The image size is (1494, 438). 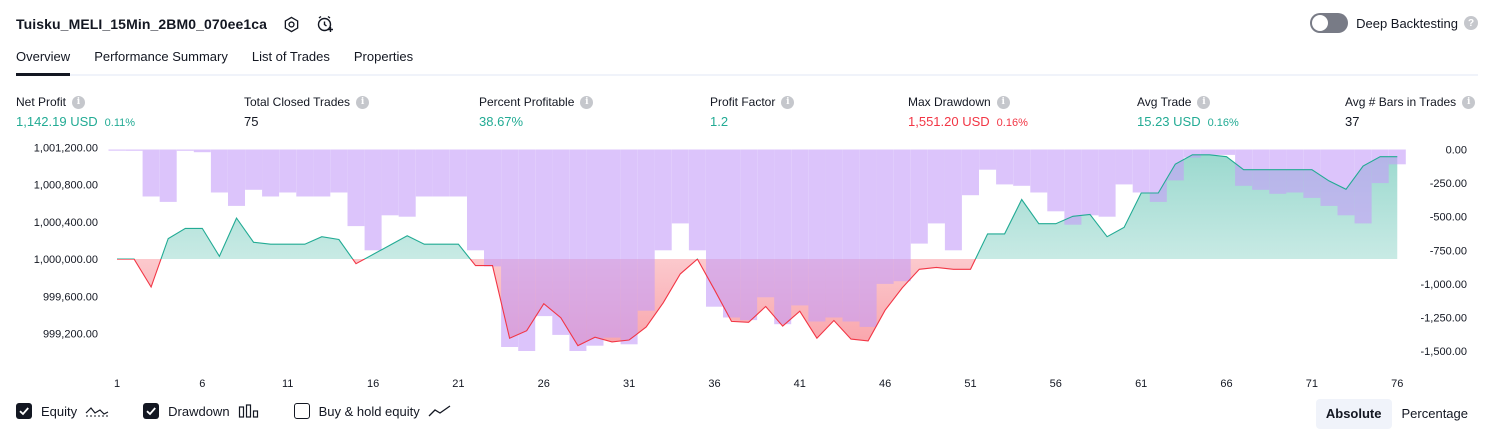 I want to click on add-alert-icon, so click(x=325, y=24).